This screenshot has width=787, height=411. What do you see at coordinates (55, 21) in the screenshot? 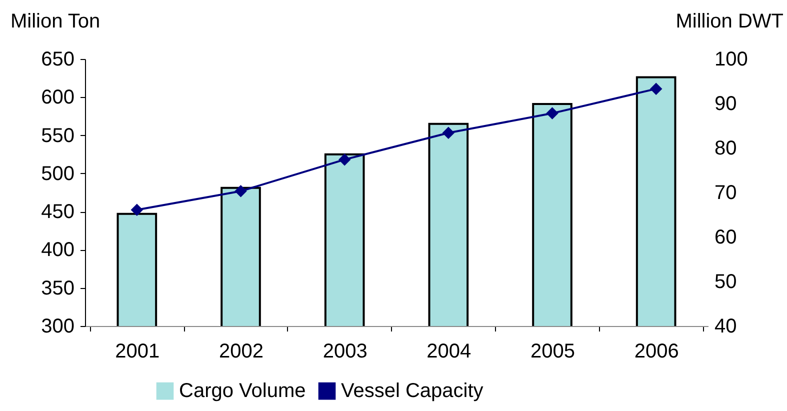
I see `y-axis-title: Milion Ton` at bounding box center [55, 21].